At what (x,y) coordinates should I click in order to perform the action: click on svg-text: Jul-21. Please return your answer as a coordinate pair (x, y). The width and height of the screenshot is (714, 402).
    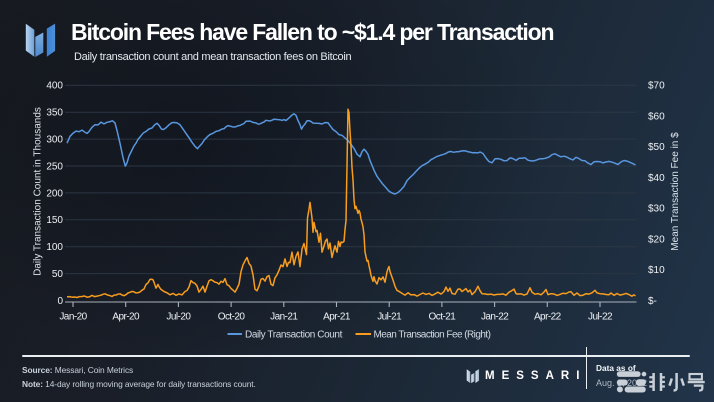
    Looking at the image, I should click on (389, 317).